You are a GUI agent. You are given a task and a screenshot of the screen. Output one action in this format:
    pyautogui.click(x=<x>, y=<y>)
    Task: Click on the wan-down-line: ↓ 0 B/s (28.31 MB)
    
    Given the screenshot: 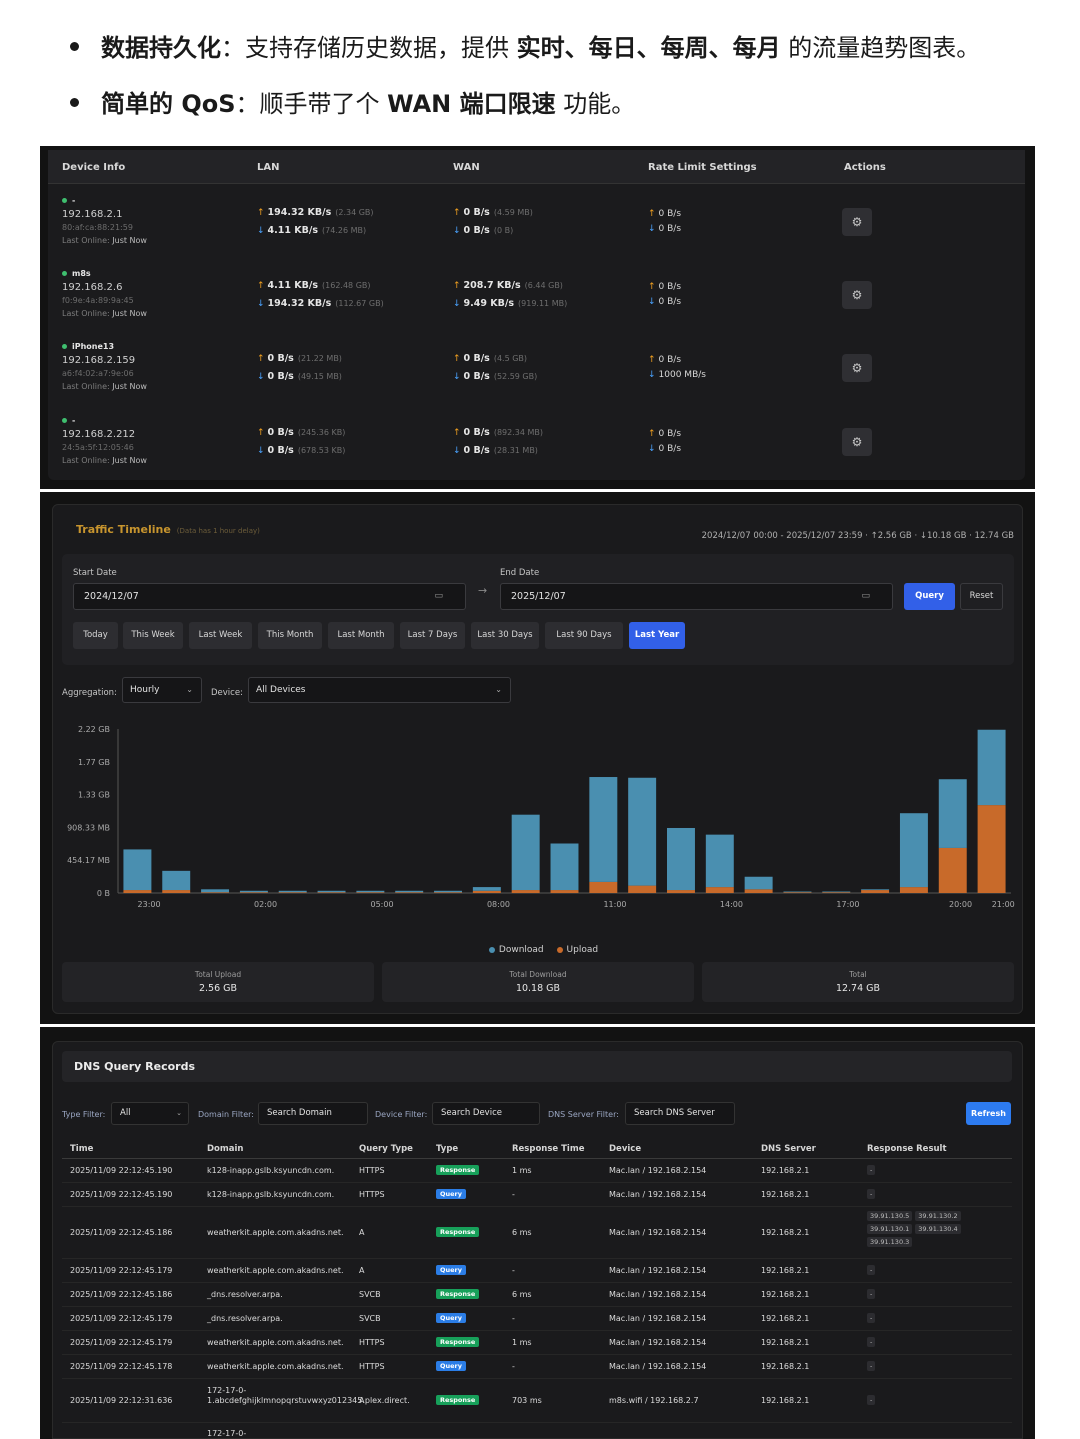 What is the action you would take?
    pyautogui.click(x=498, y=451)
    